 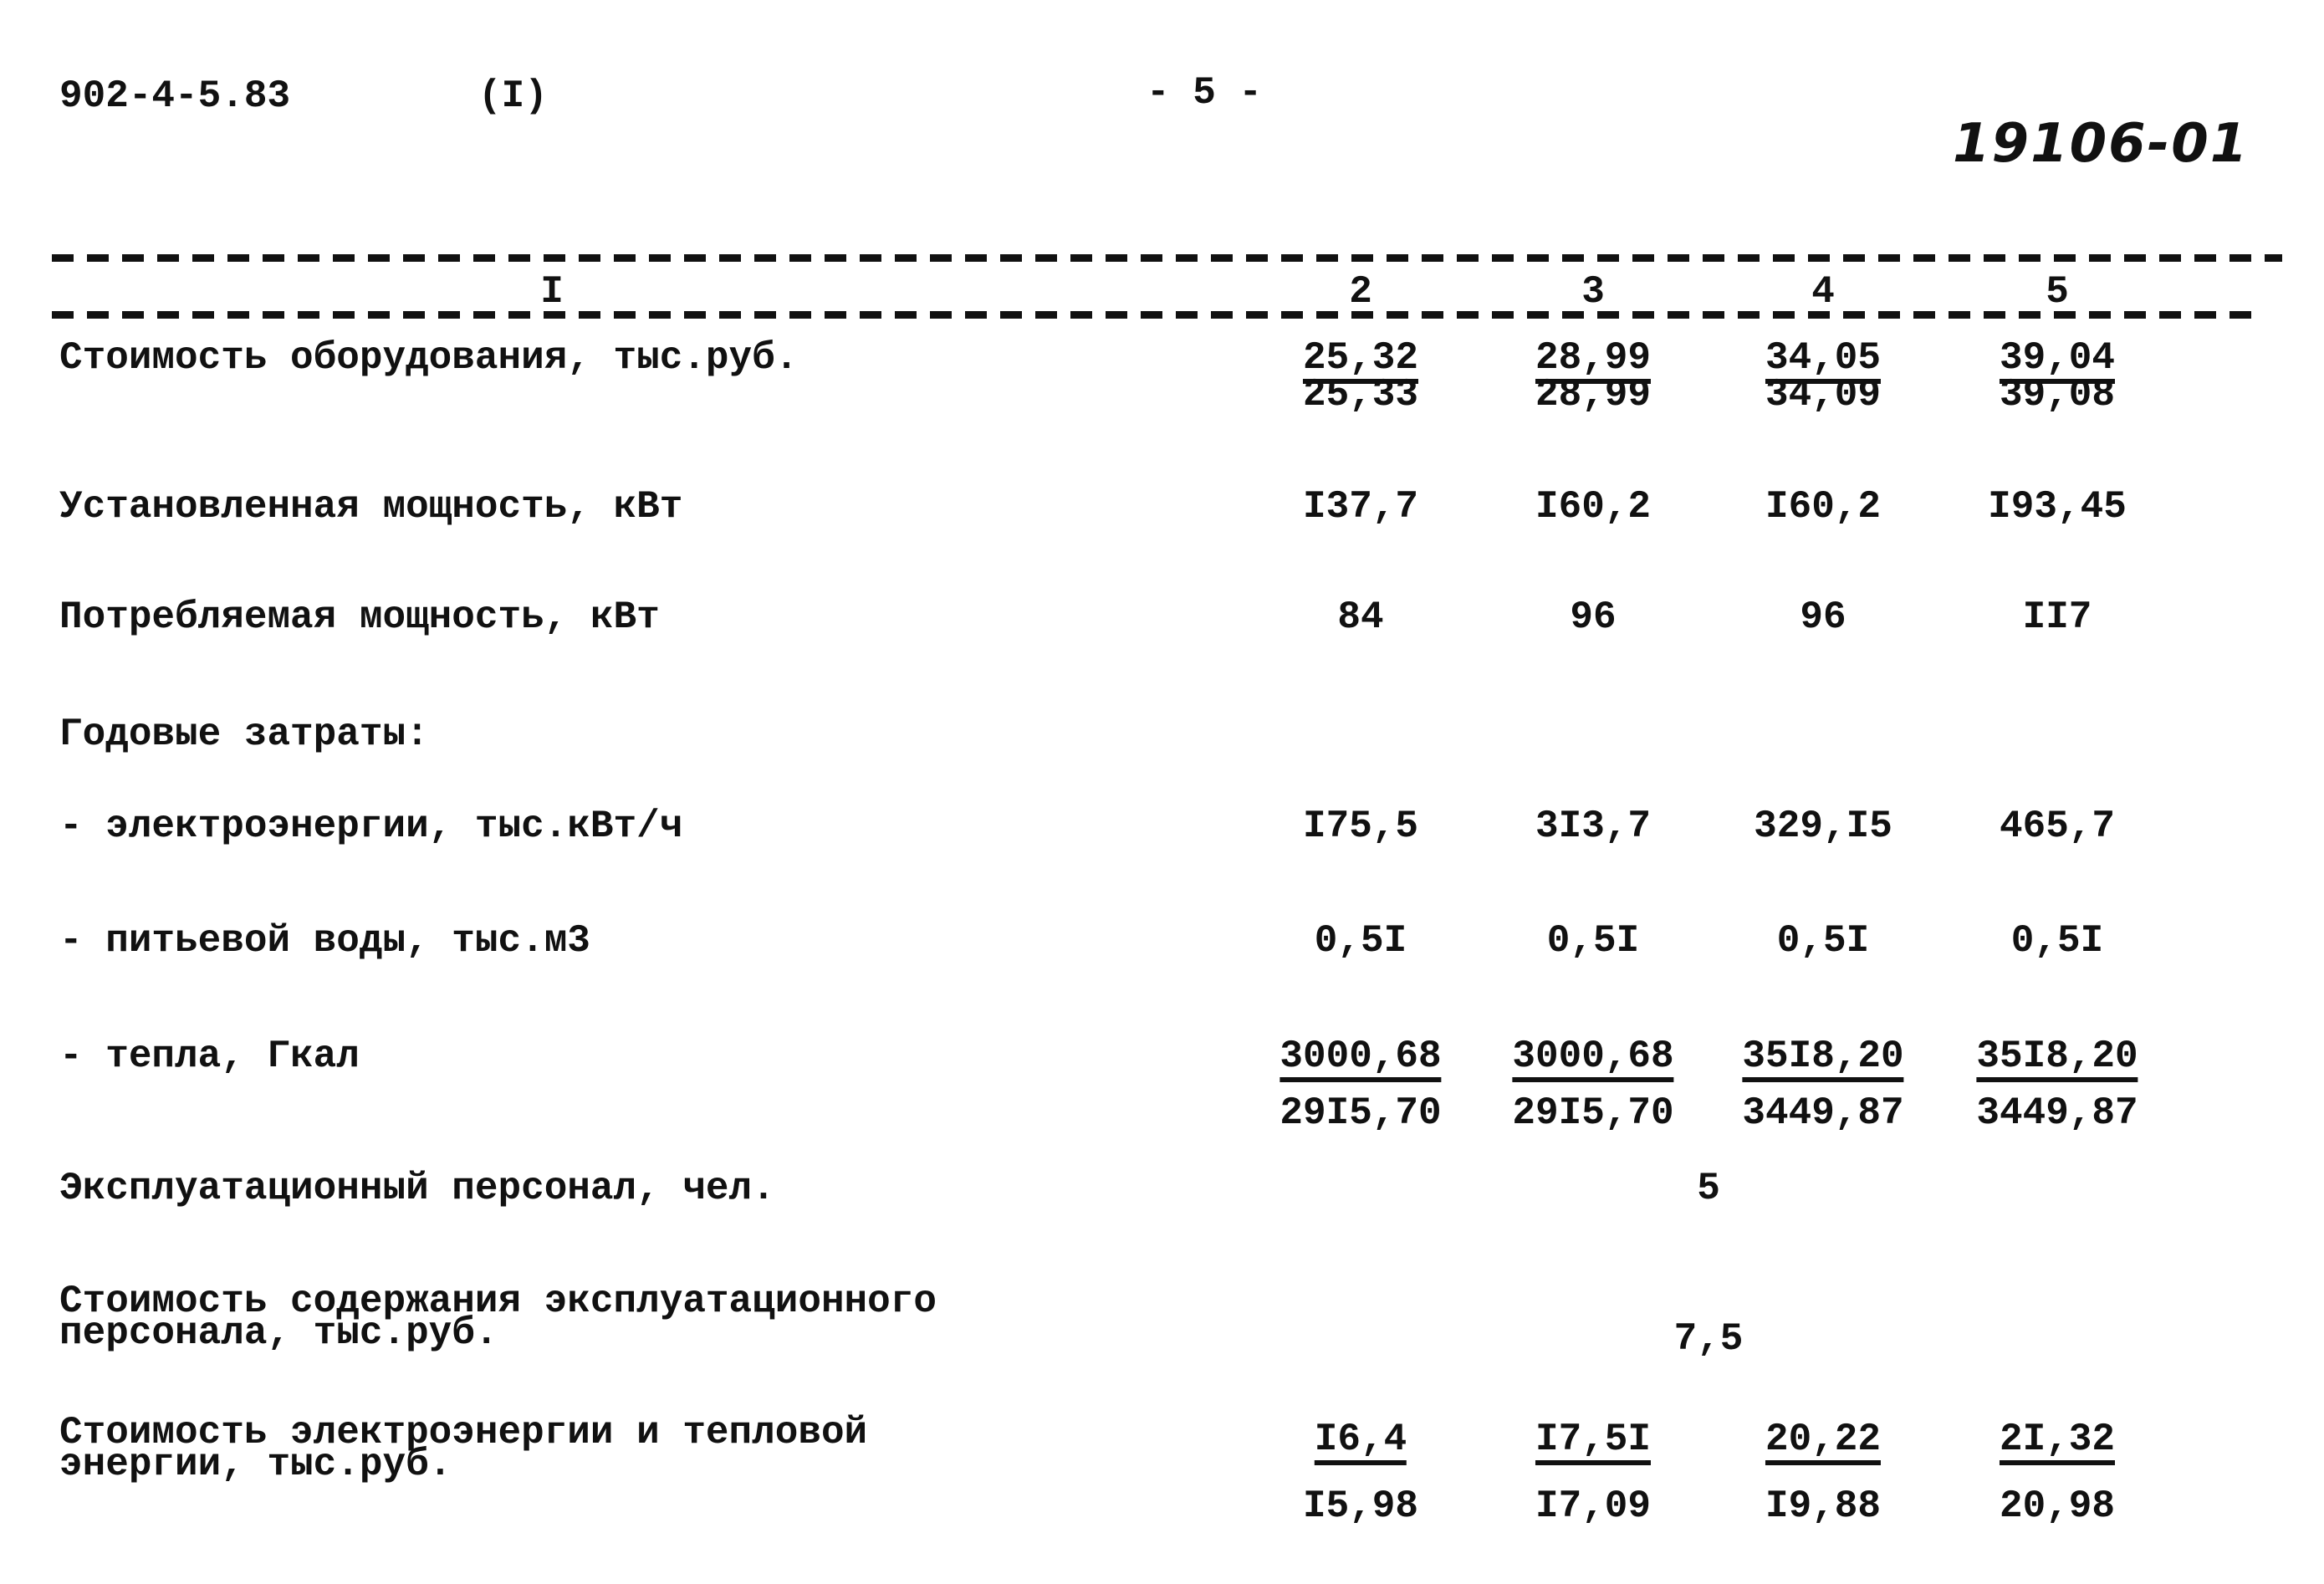 I want to click on row-label-continued: персонала, тыс.руб., so click(x=278, y=1333).